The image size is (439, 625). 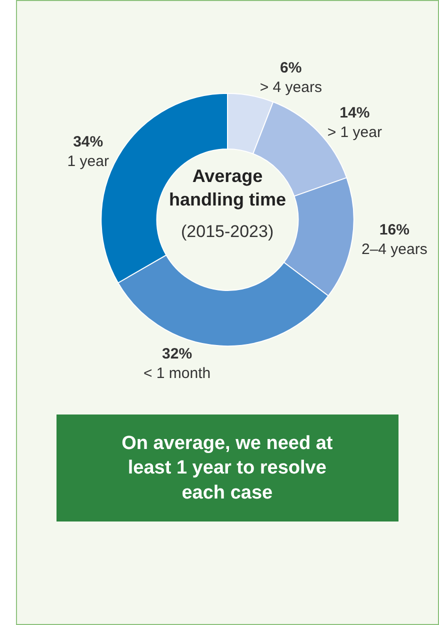 I want to click on text: (2015-2023), so click(x=227, y=231).